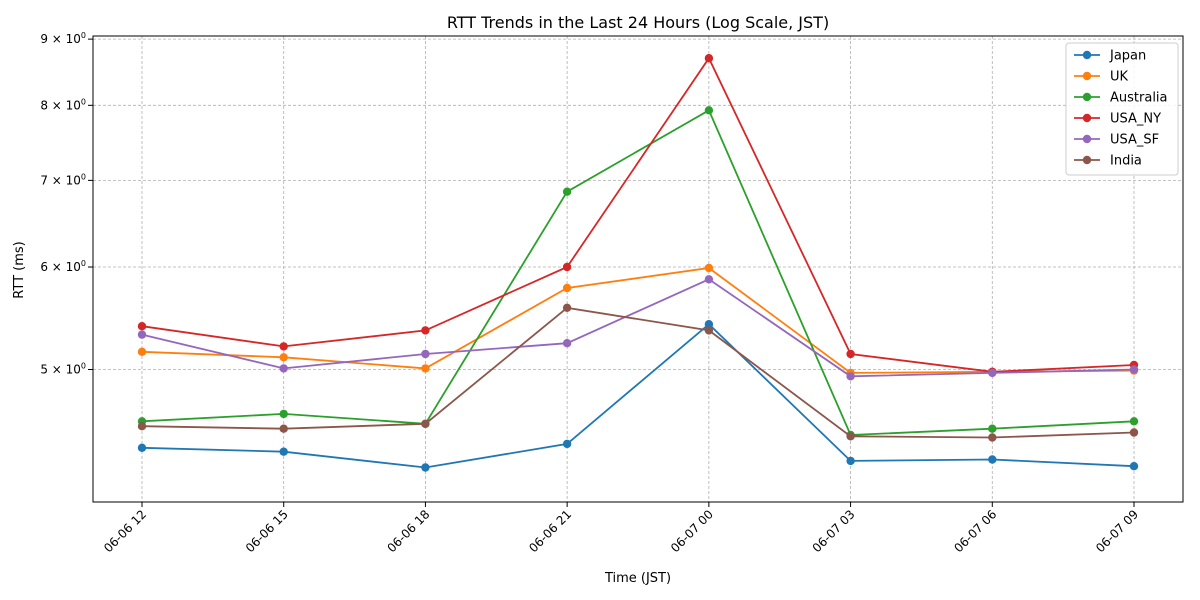 This screenshot has height=600, width=1200. Describe the element at coordinates (1087, 118) in the screenshot. I see `legend-marker-usa-ny` at that location.